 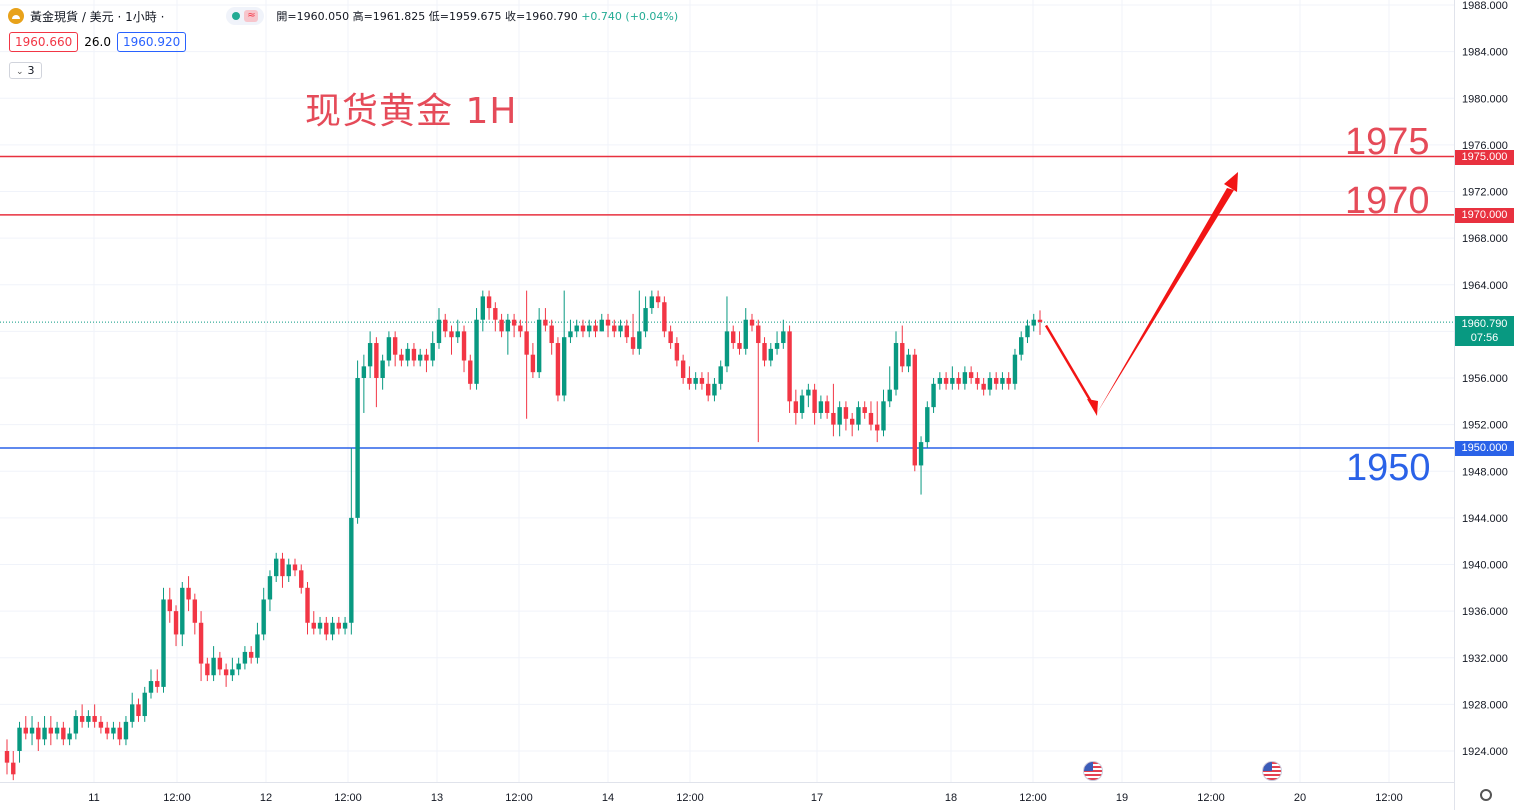 I want to click on ohlc-close: 收=1960.790, so click(x=541, y=16).